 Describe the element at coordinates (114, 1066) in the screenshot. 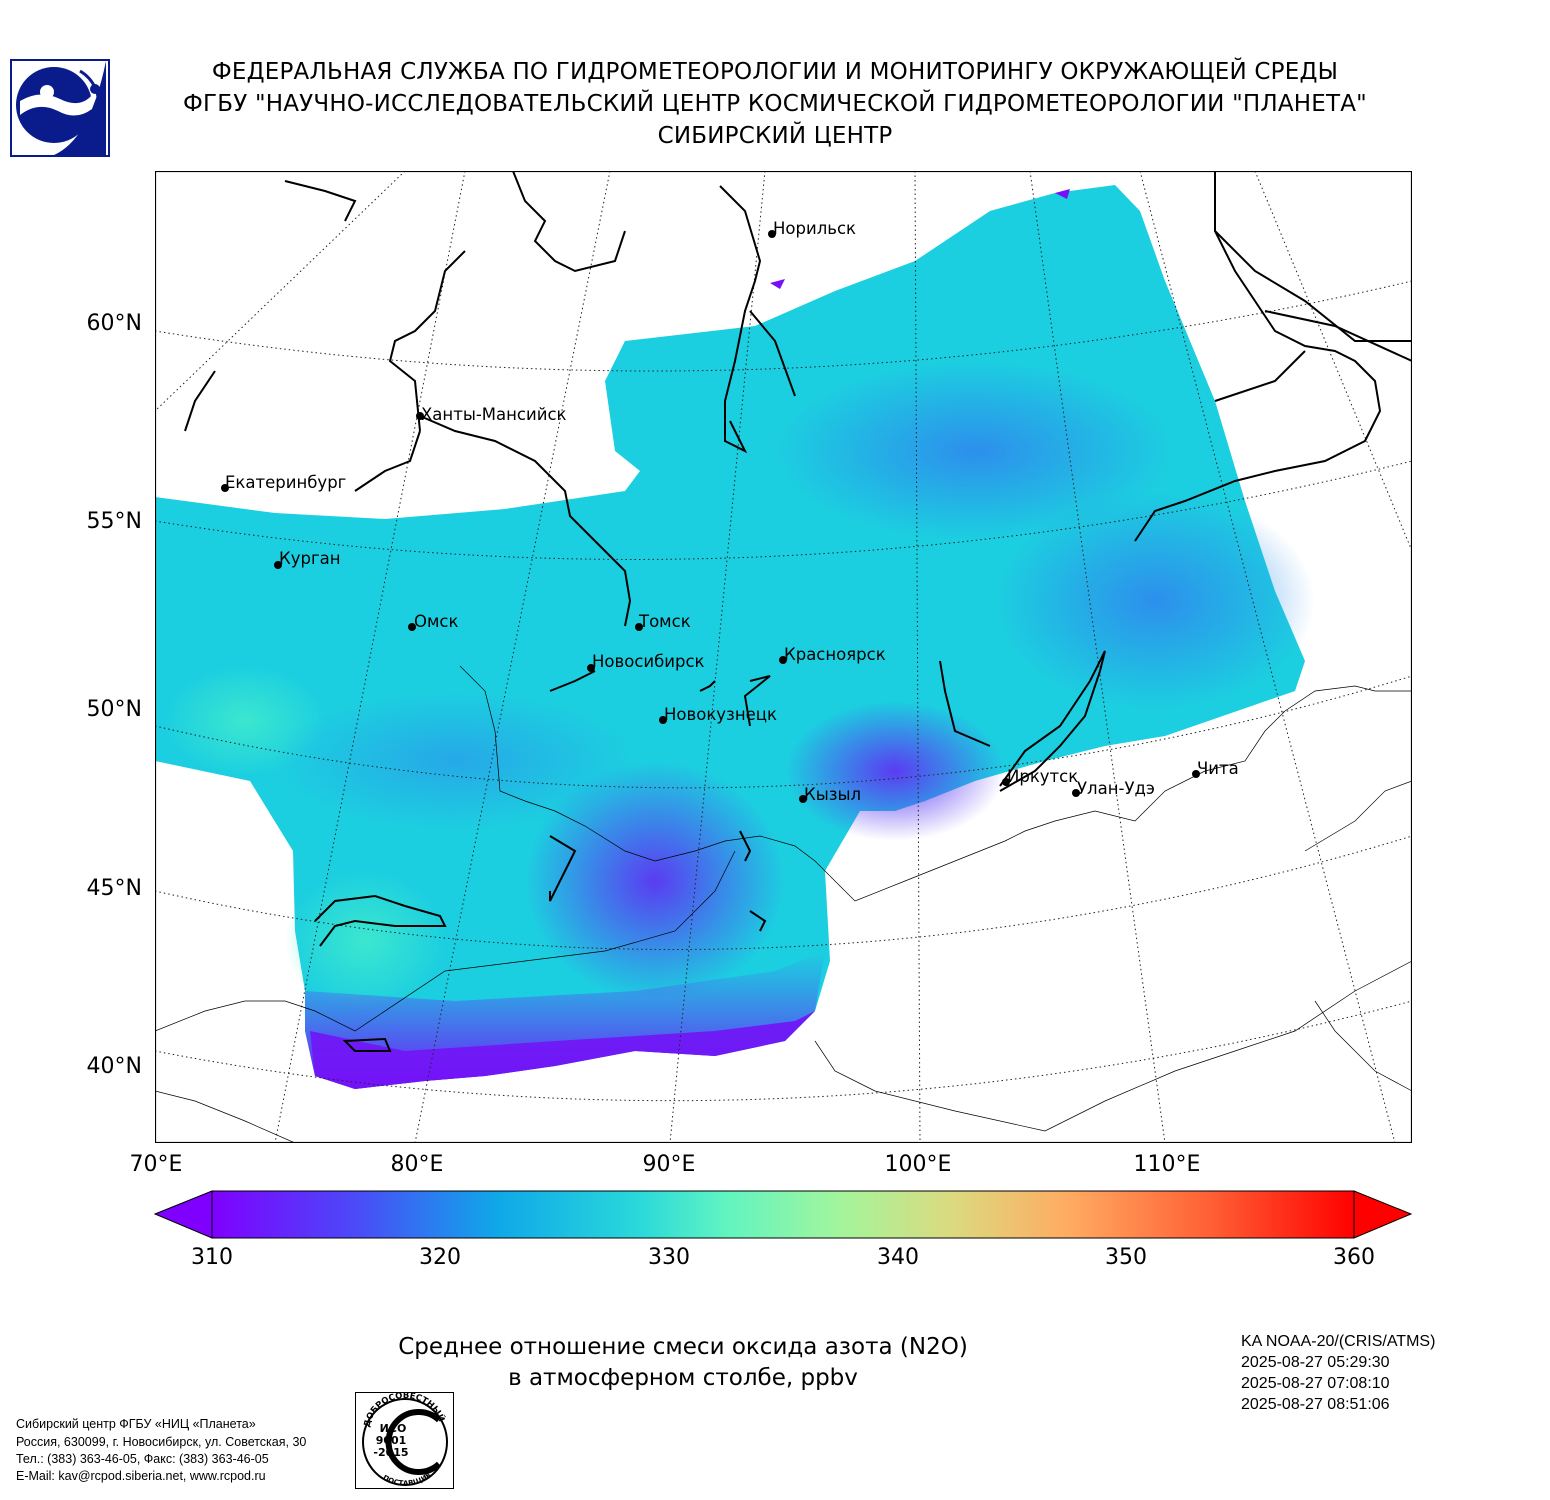

I see `lat-label-40: 40°N` at that location.